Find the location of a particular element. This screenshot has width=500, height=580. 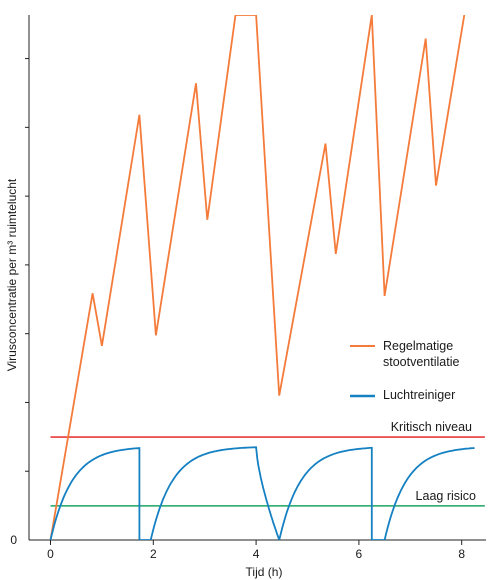

x-tick-label-0: 0 is located at coordinates (50, 554).